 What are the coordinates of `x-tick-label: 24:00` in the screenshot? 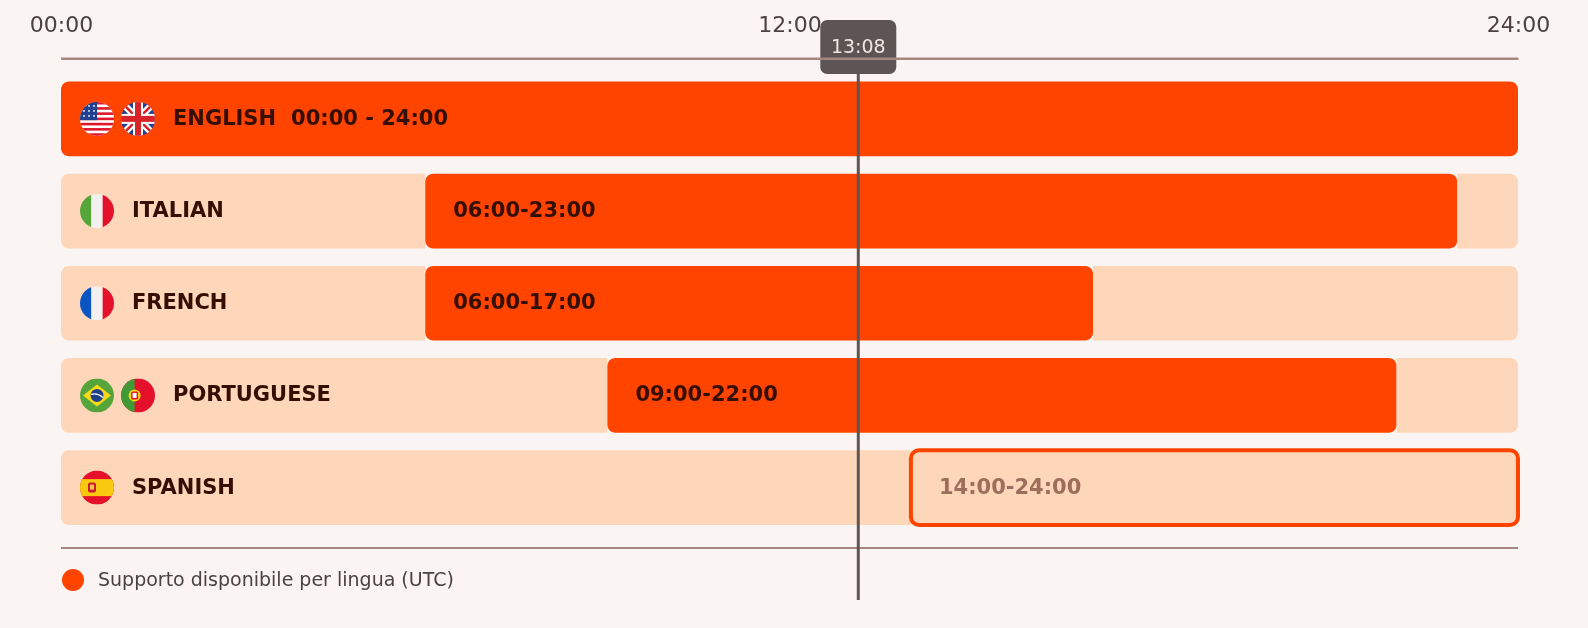 It's located at (1518, 24).